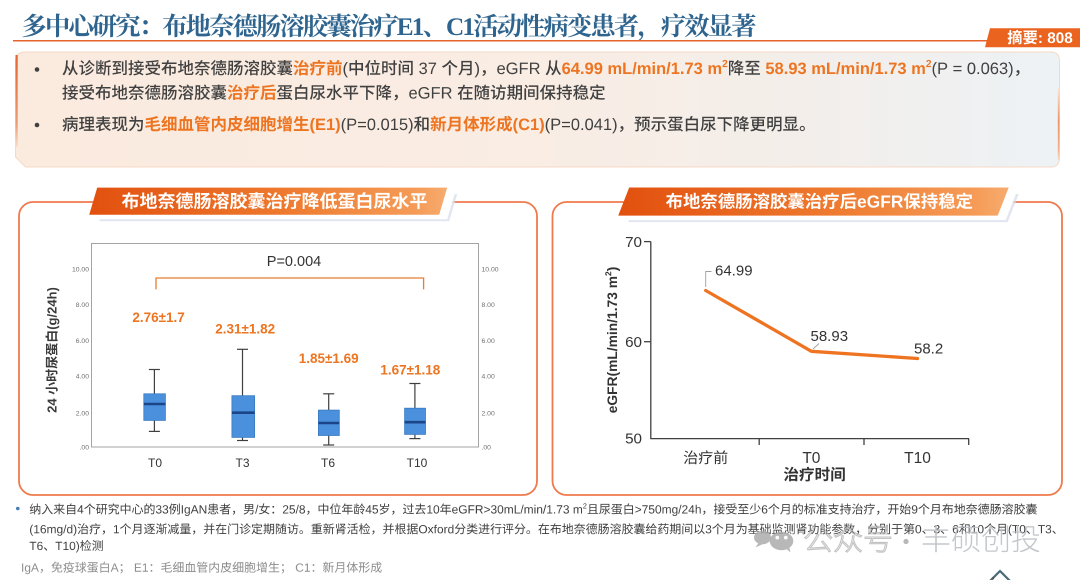  Describe the element at coordinates (928, 349) in the screenshot. I see `svg-text: 58.2` at that location.